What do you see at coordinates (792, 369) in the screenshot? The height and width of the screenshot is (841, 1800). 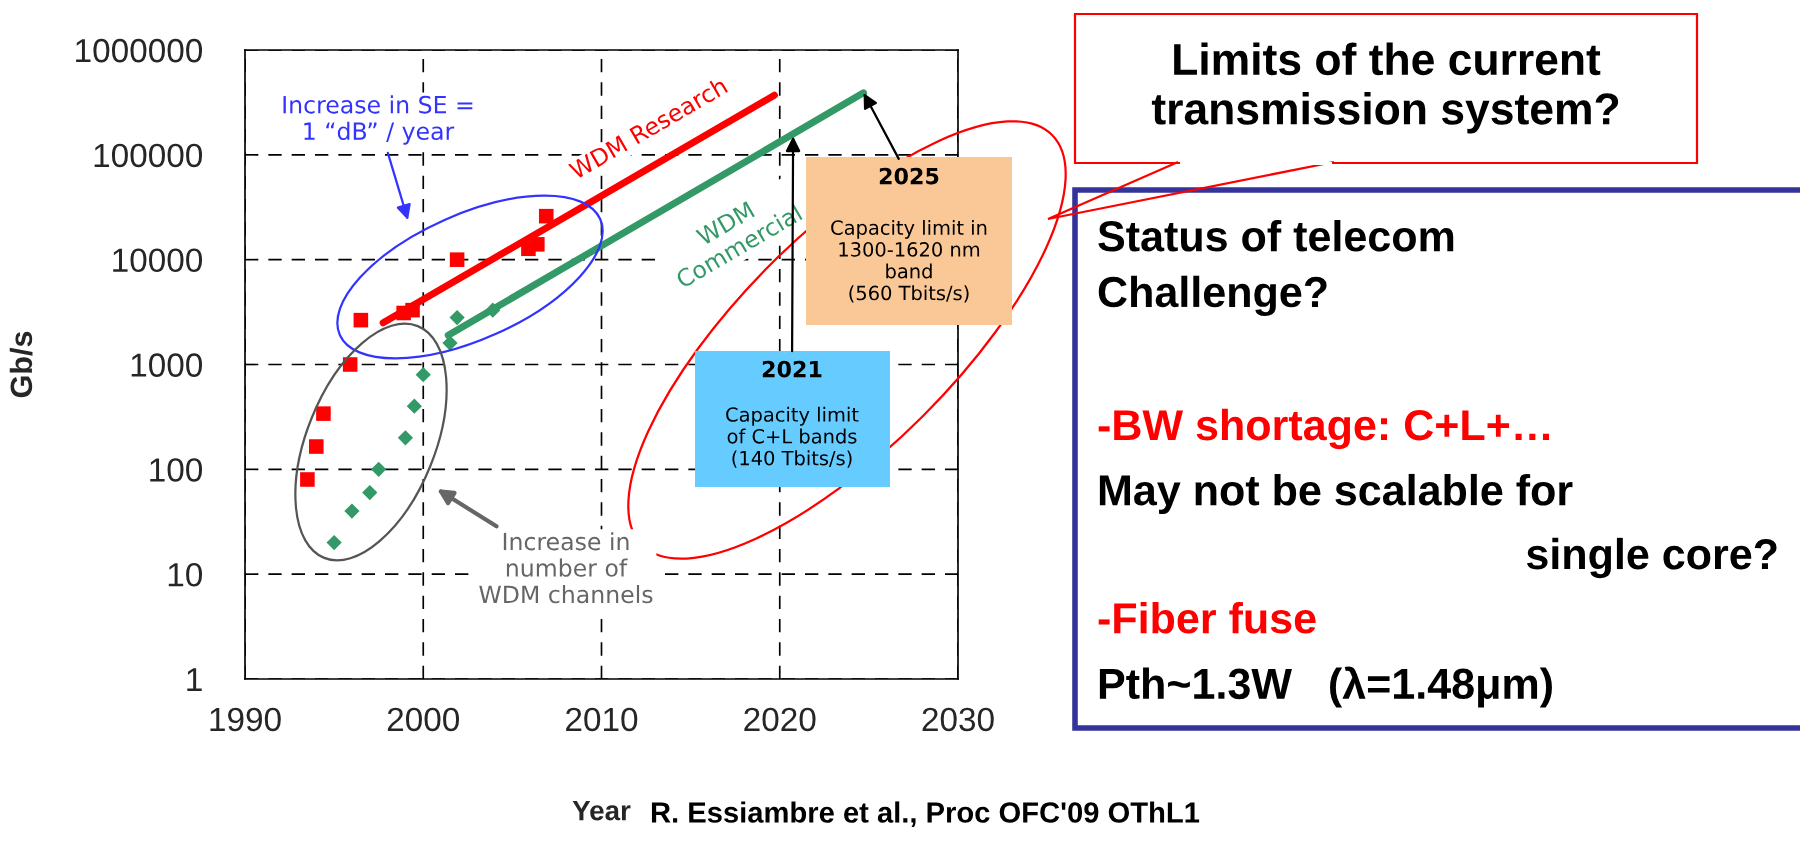 I see `annotation: 2021` at bounding box center [792, 369].